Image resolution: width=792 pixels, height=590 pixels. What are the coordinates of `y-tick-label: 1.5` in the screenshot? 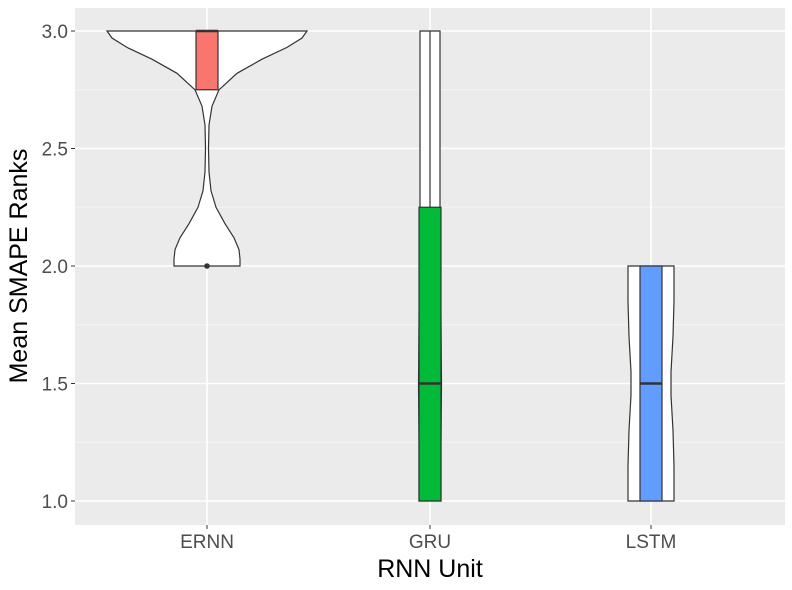 It's located at (55, 385).